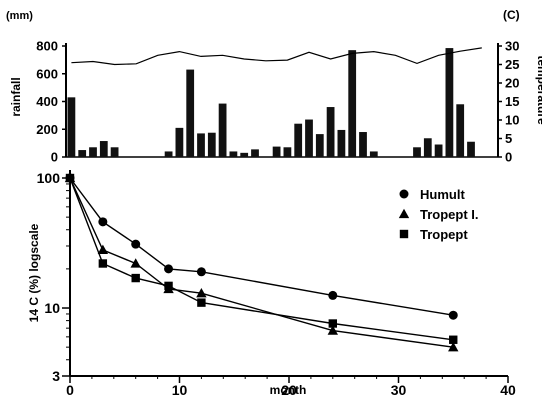 This screenshot has width=542, height=397. I want to click on decay-x-tick-label: 40, so click(508, 389).